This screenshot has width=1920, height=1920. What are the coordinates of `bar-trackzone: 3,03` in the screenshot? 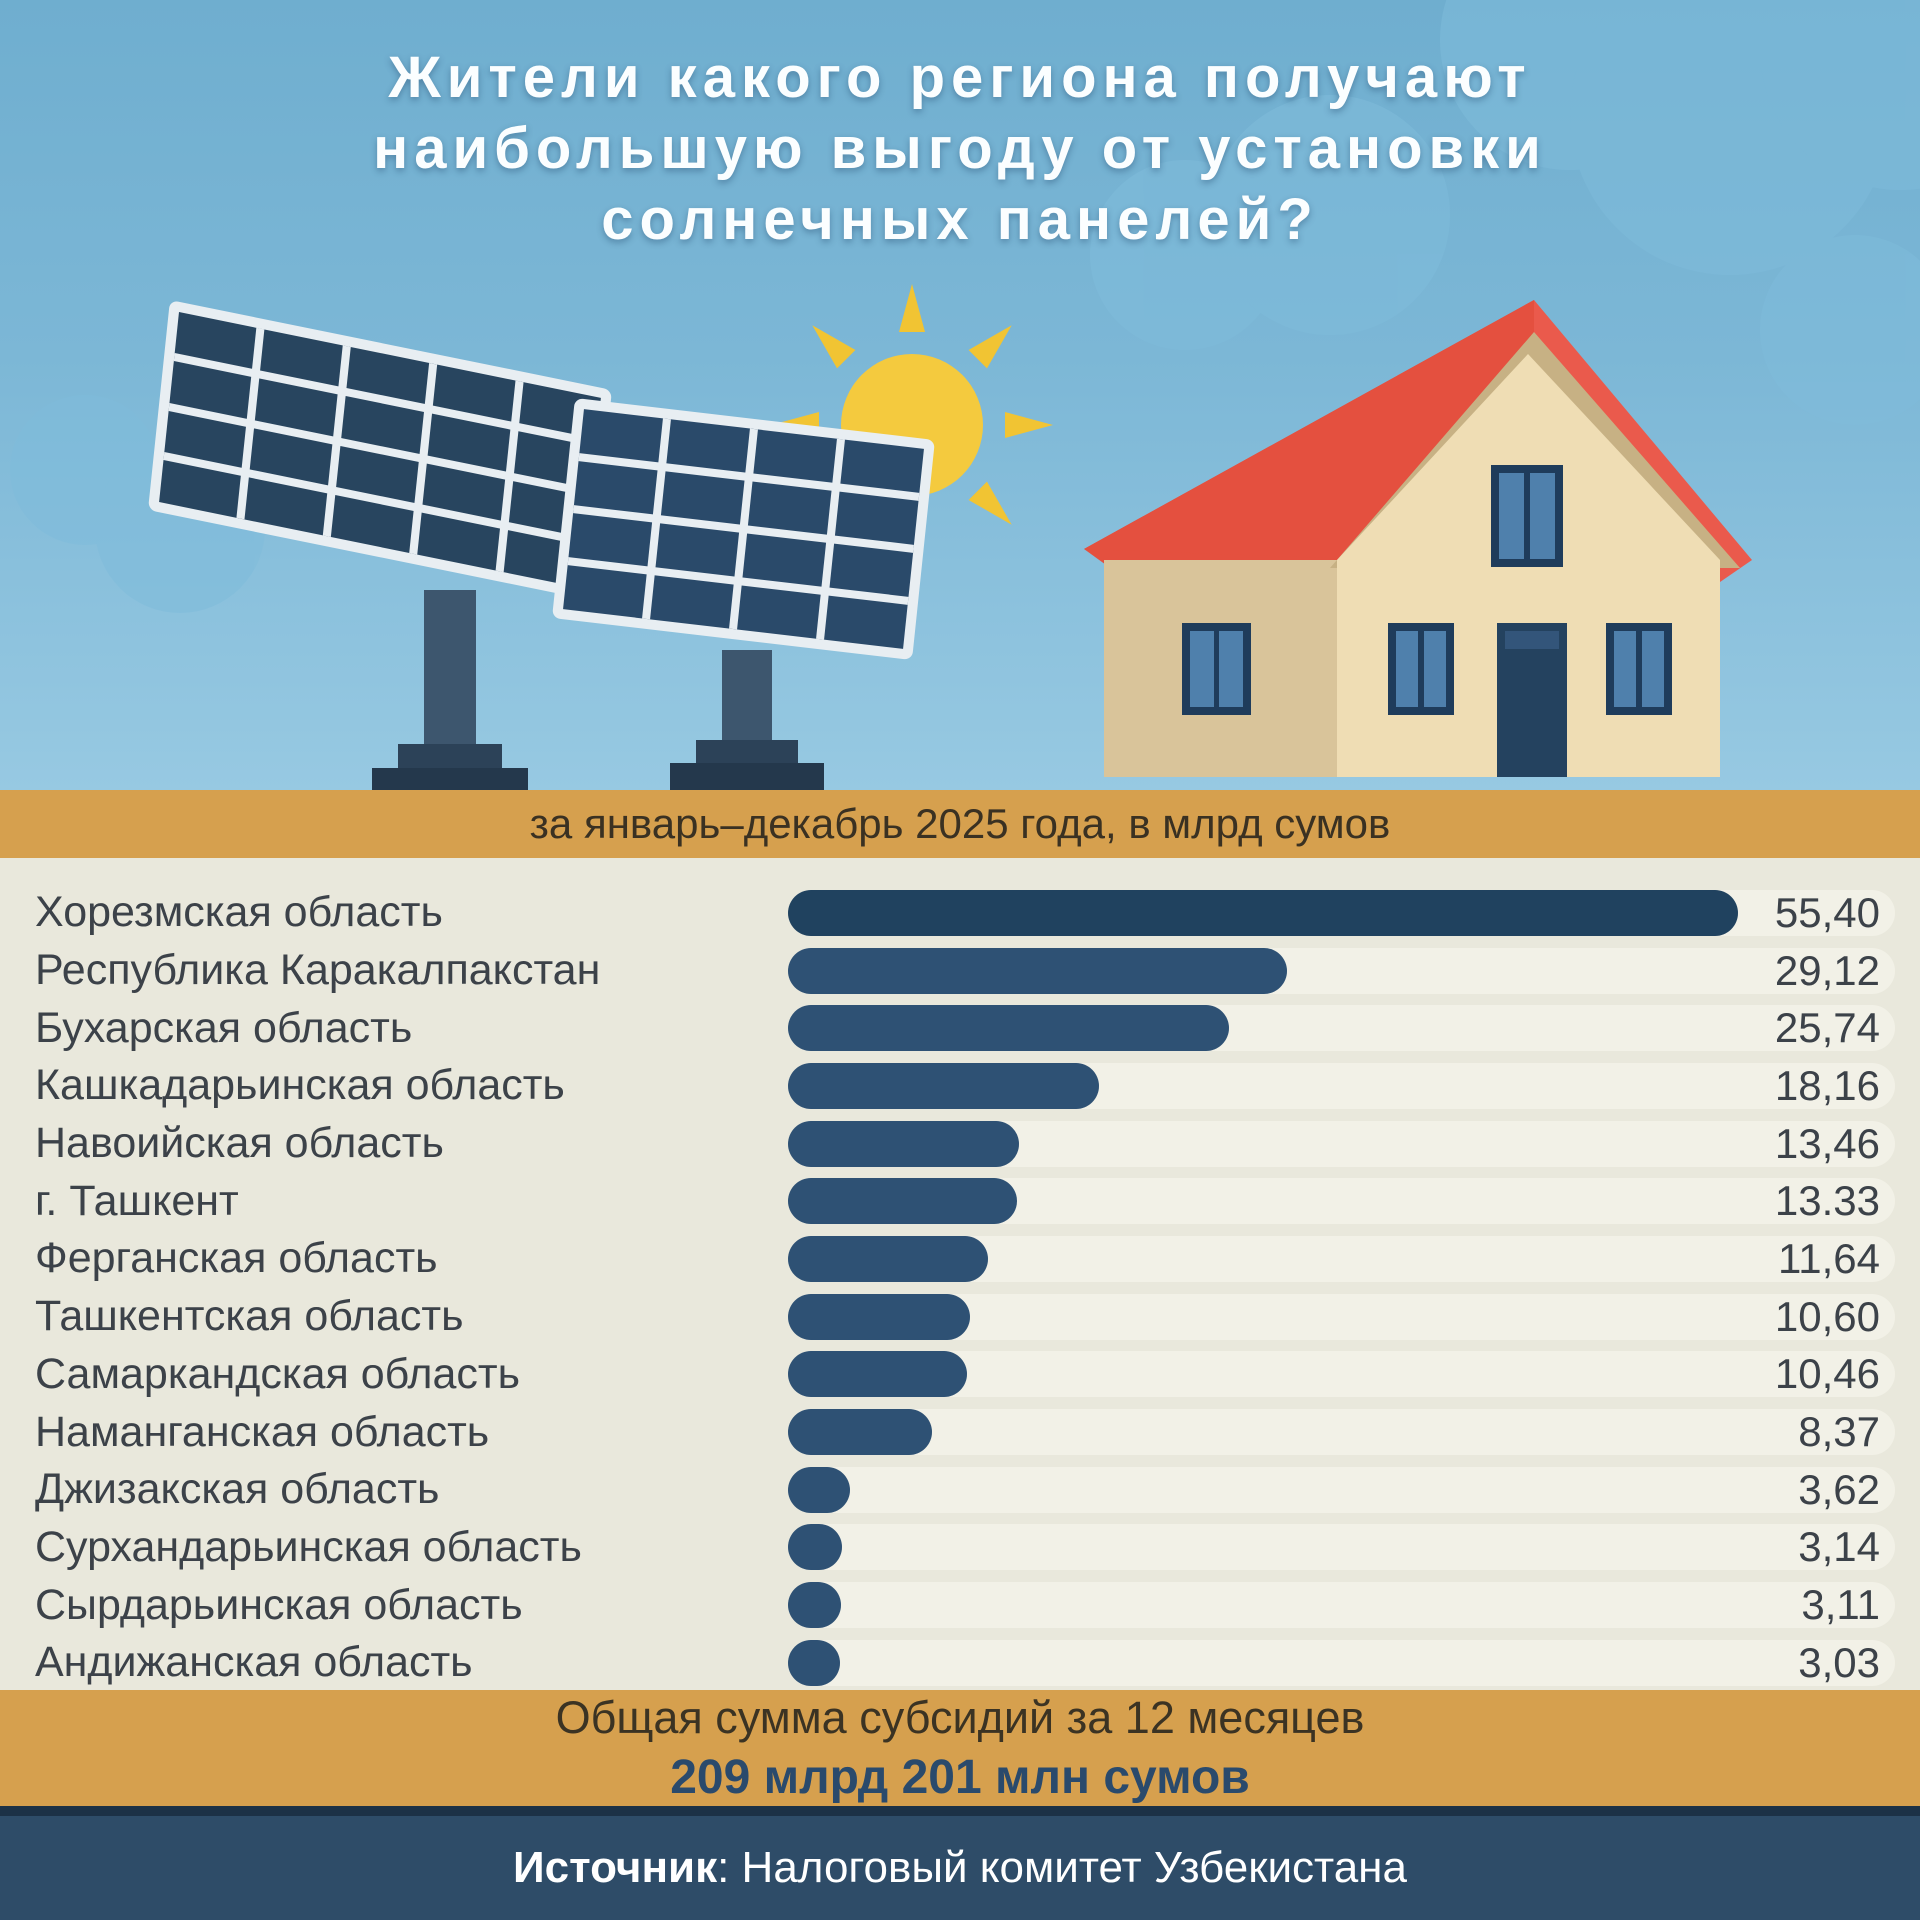 It's located at (1341, 1662).